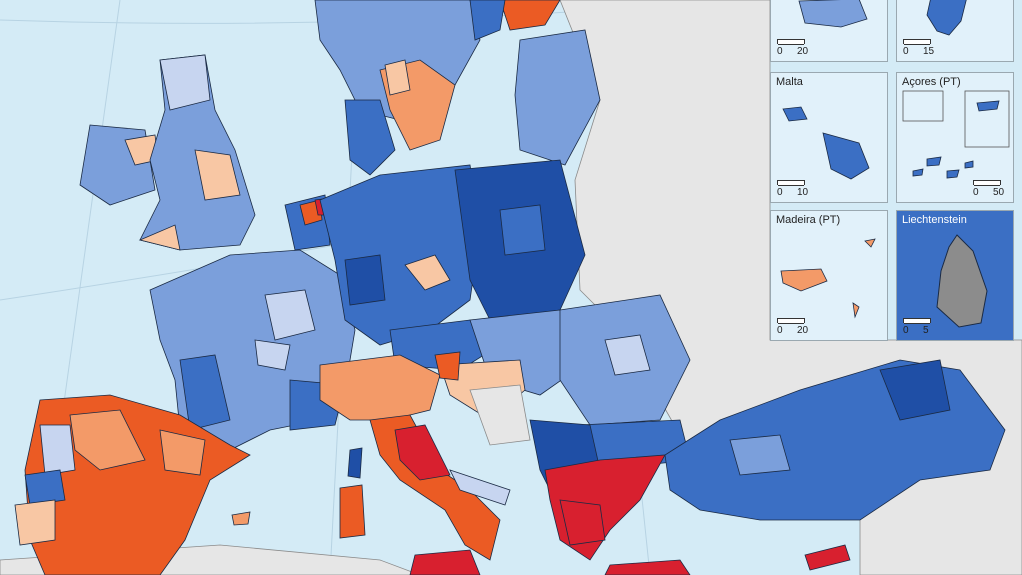 The height and width of the screenshot is (575, 1022). What do you see at coordinates (582, 522) in the screenshot?
I see `peloponnese` at bounding box center [582, 522].